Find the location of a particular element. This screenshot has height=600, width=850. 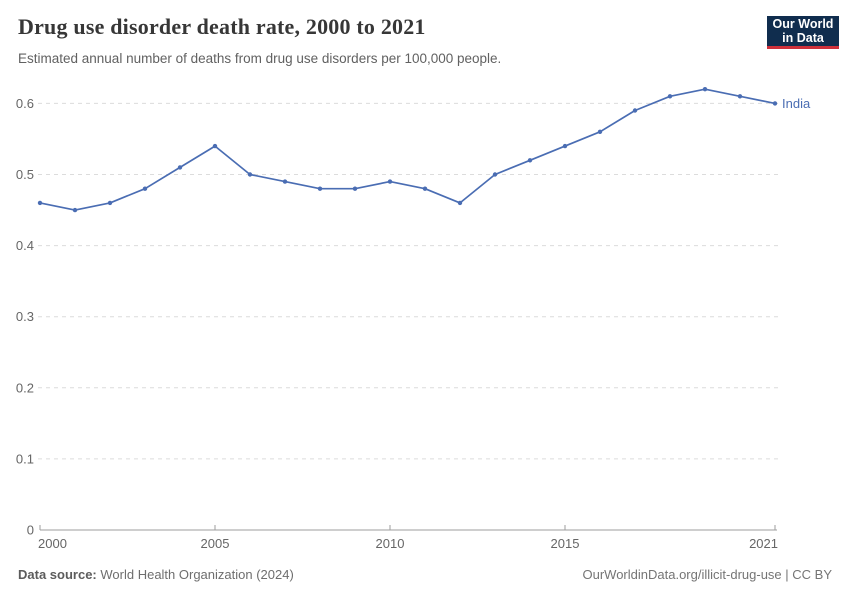

y-axis-tick-label: 0.5 is located at coordinates (25, 174).